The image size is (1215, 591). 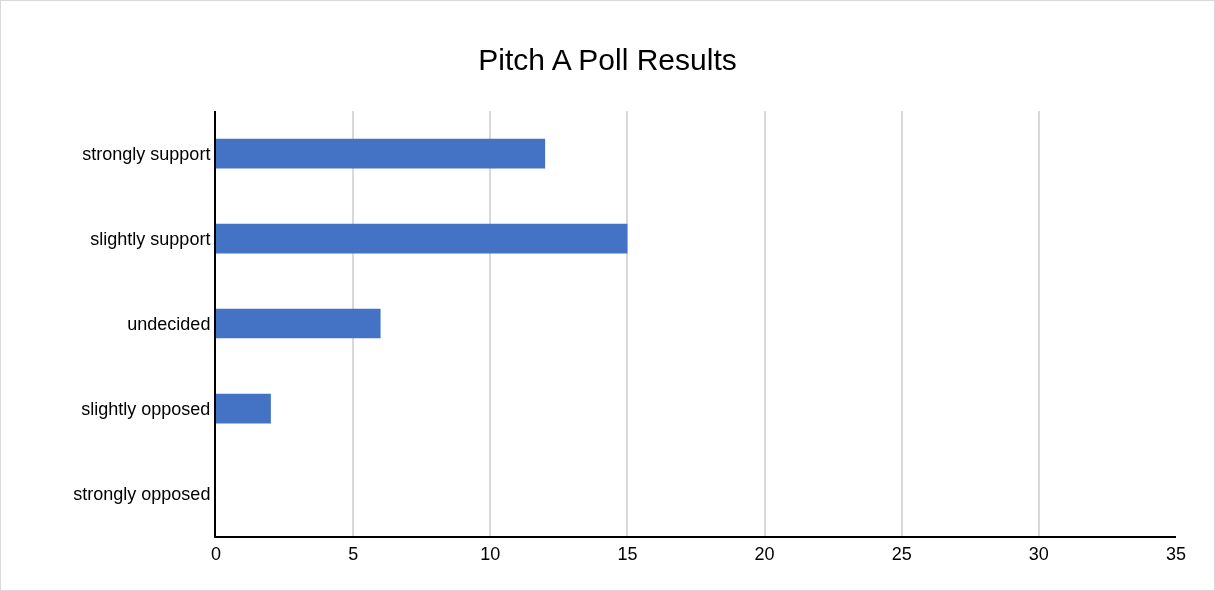 What do you see at coordinates (1038, 553) in the screenshot?
I see `x-tick-label: 30` at bounding box center [1038, 553].